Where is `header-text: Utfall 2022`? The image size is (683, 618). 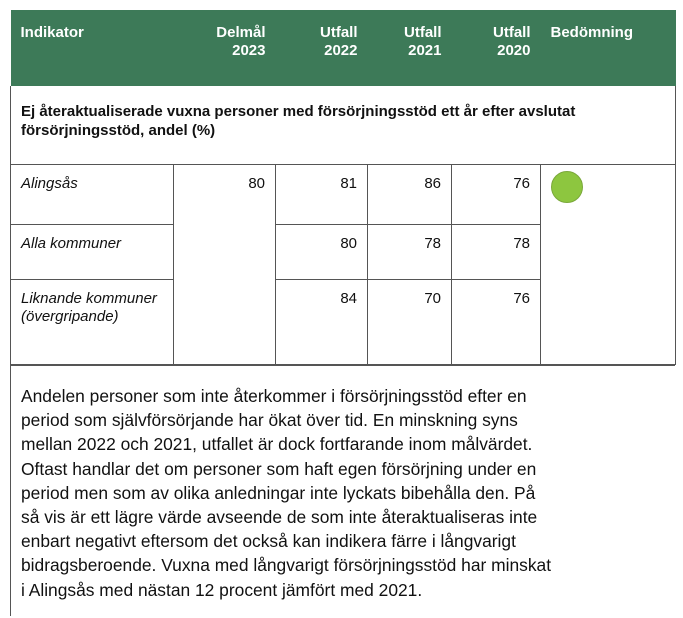
header-text: Utfall 2022 is located at coordinates (339, 41).